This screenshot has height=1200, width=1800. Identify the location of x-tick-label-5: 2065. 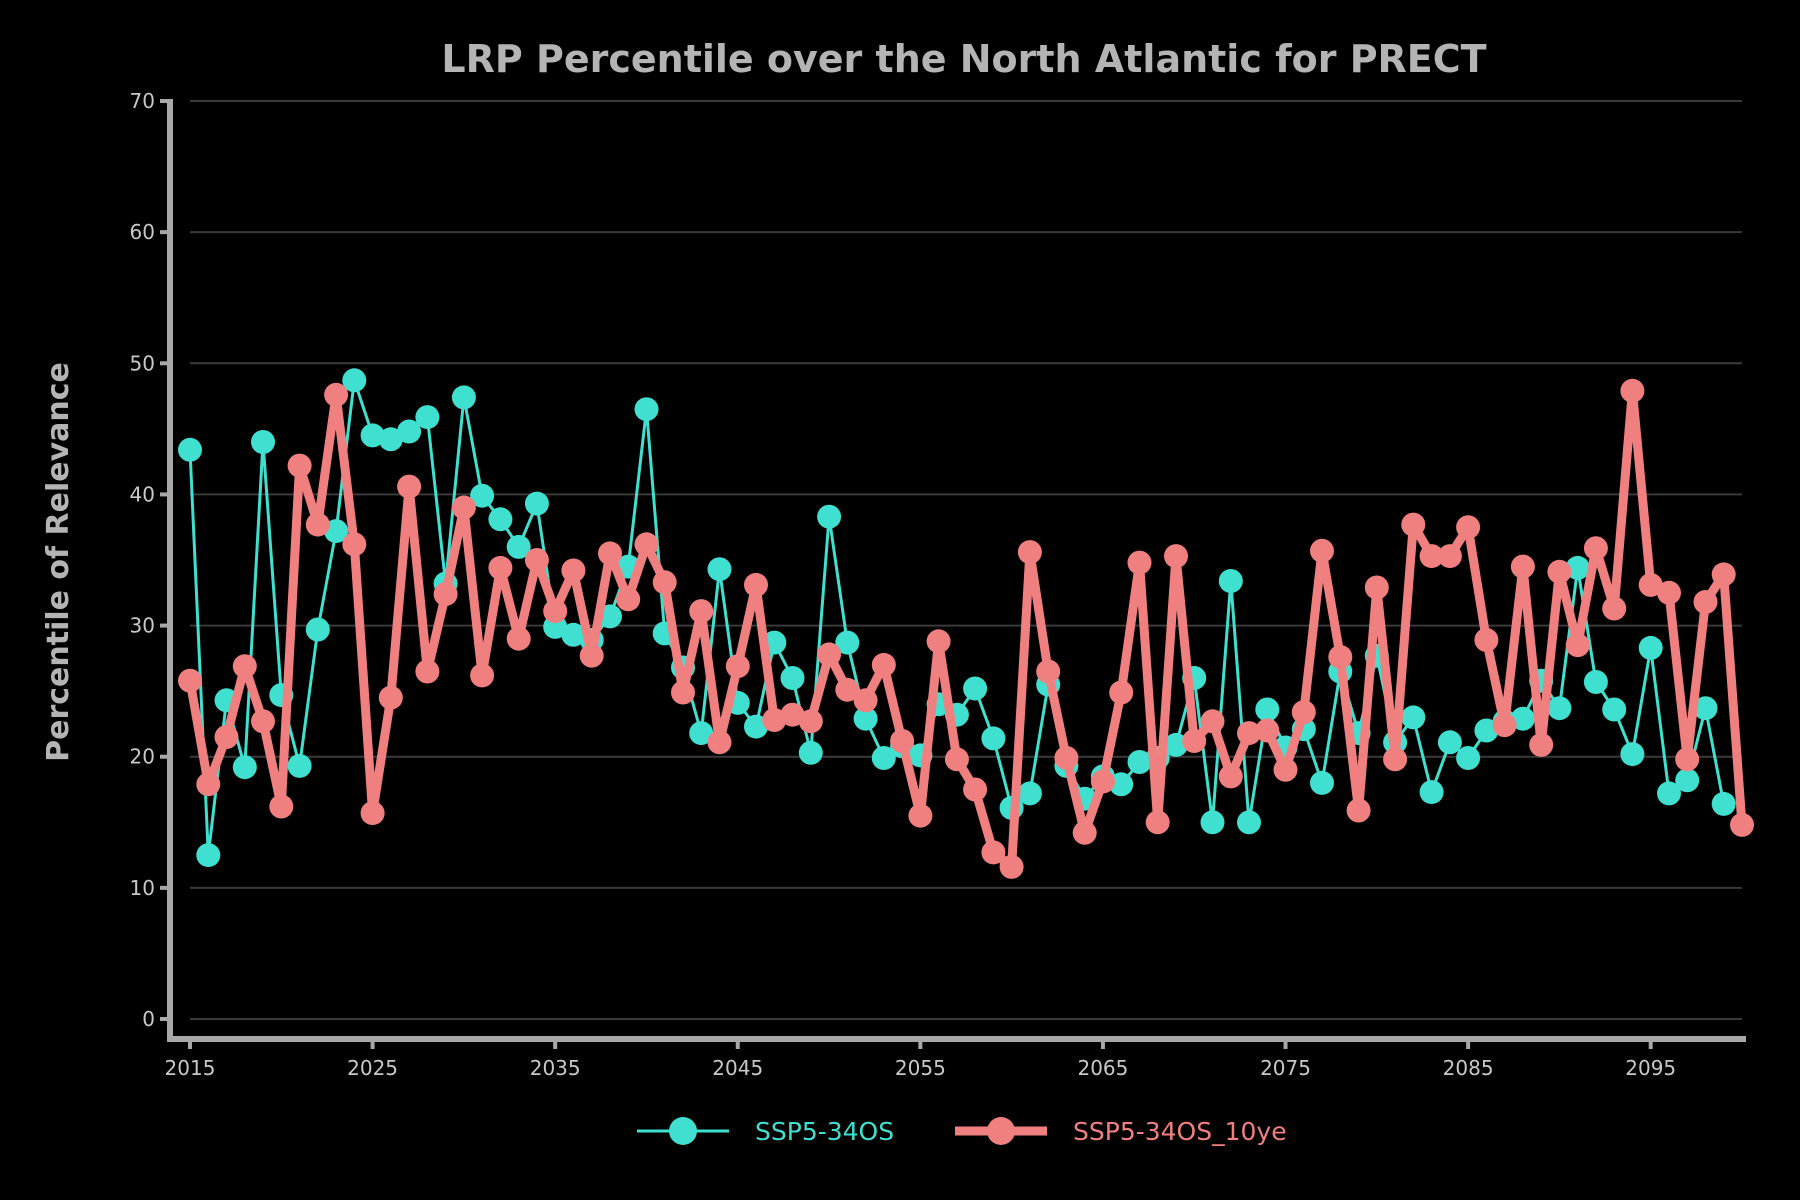
(1102, 1068).